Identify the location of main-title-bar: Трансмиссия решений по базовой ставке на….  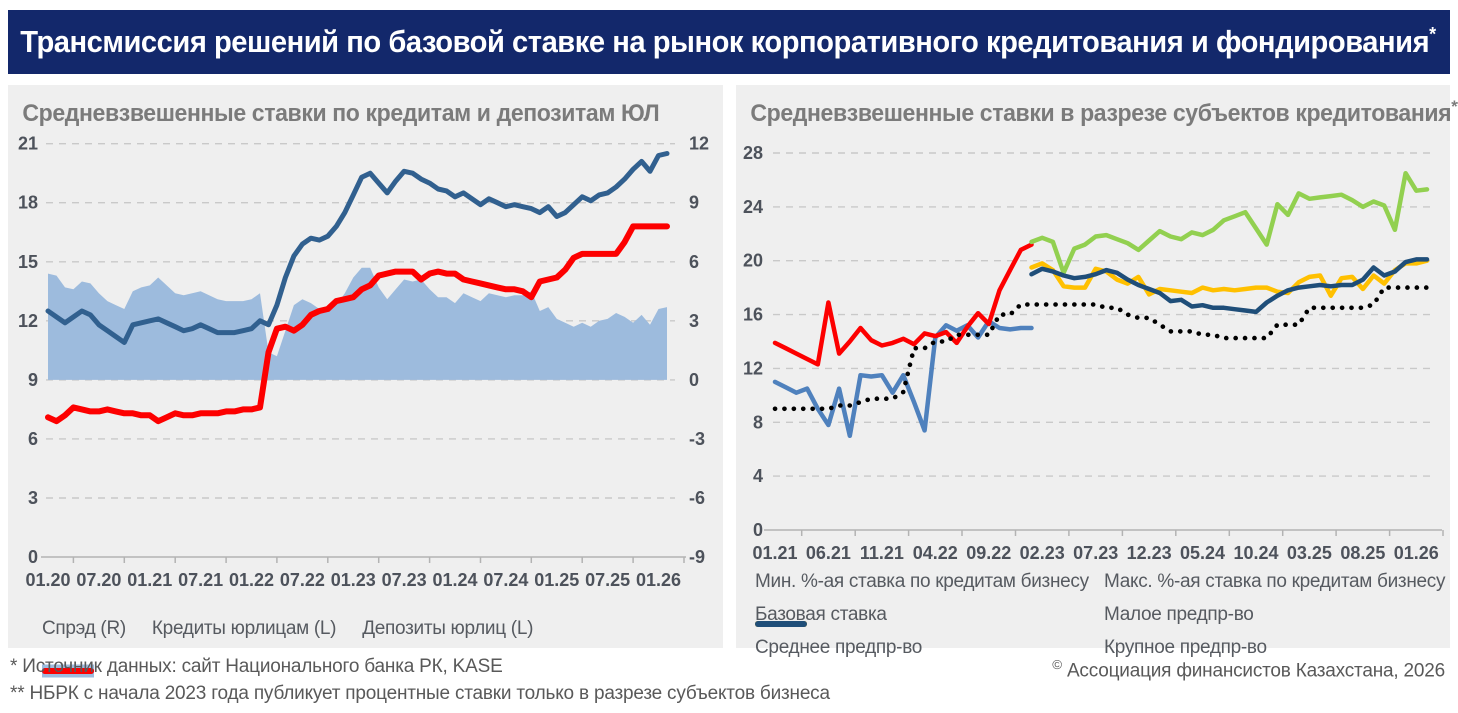
(729, 42).